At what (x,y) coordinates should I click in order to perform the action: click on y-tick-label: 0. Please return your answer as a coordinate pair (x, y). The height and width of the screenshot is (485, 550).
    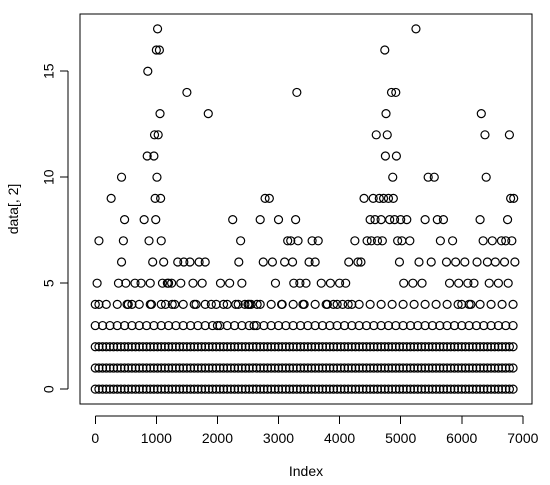
    Looking at the image, I should click on (49, 389).